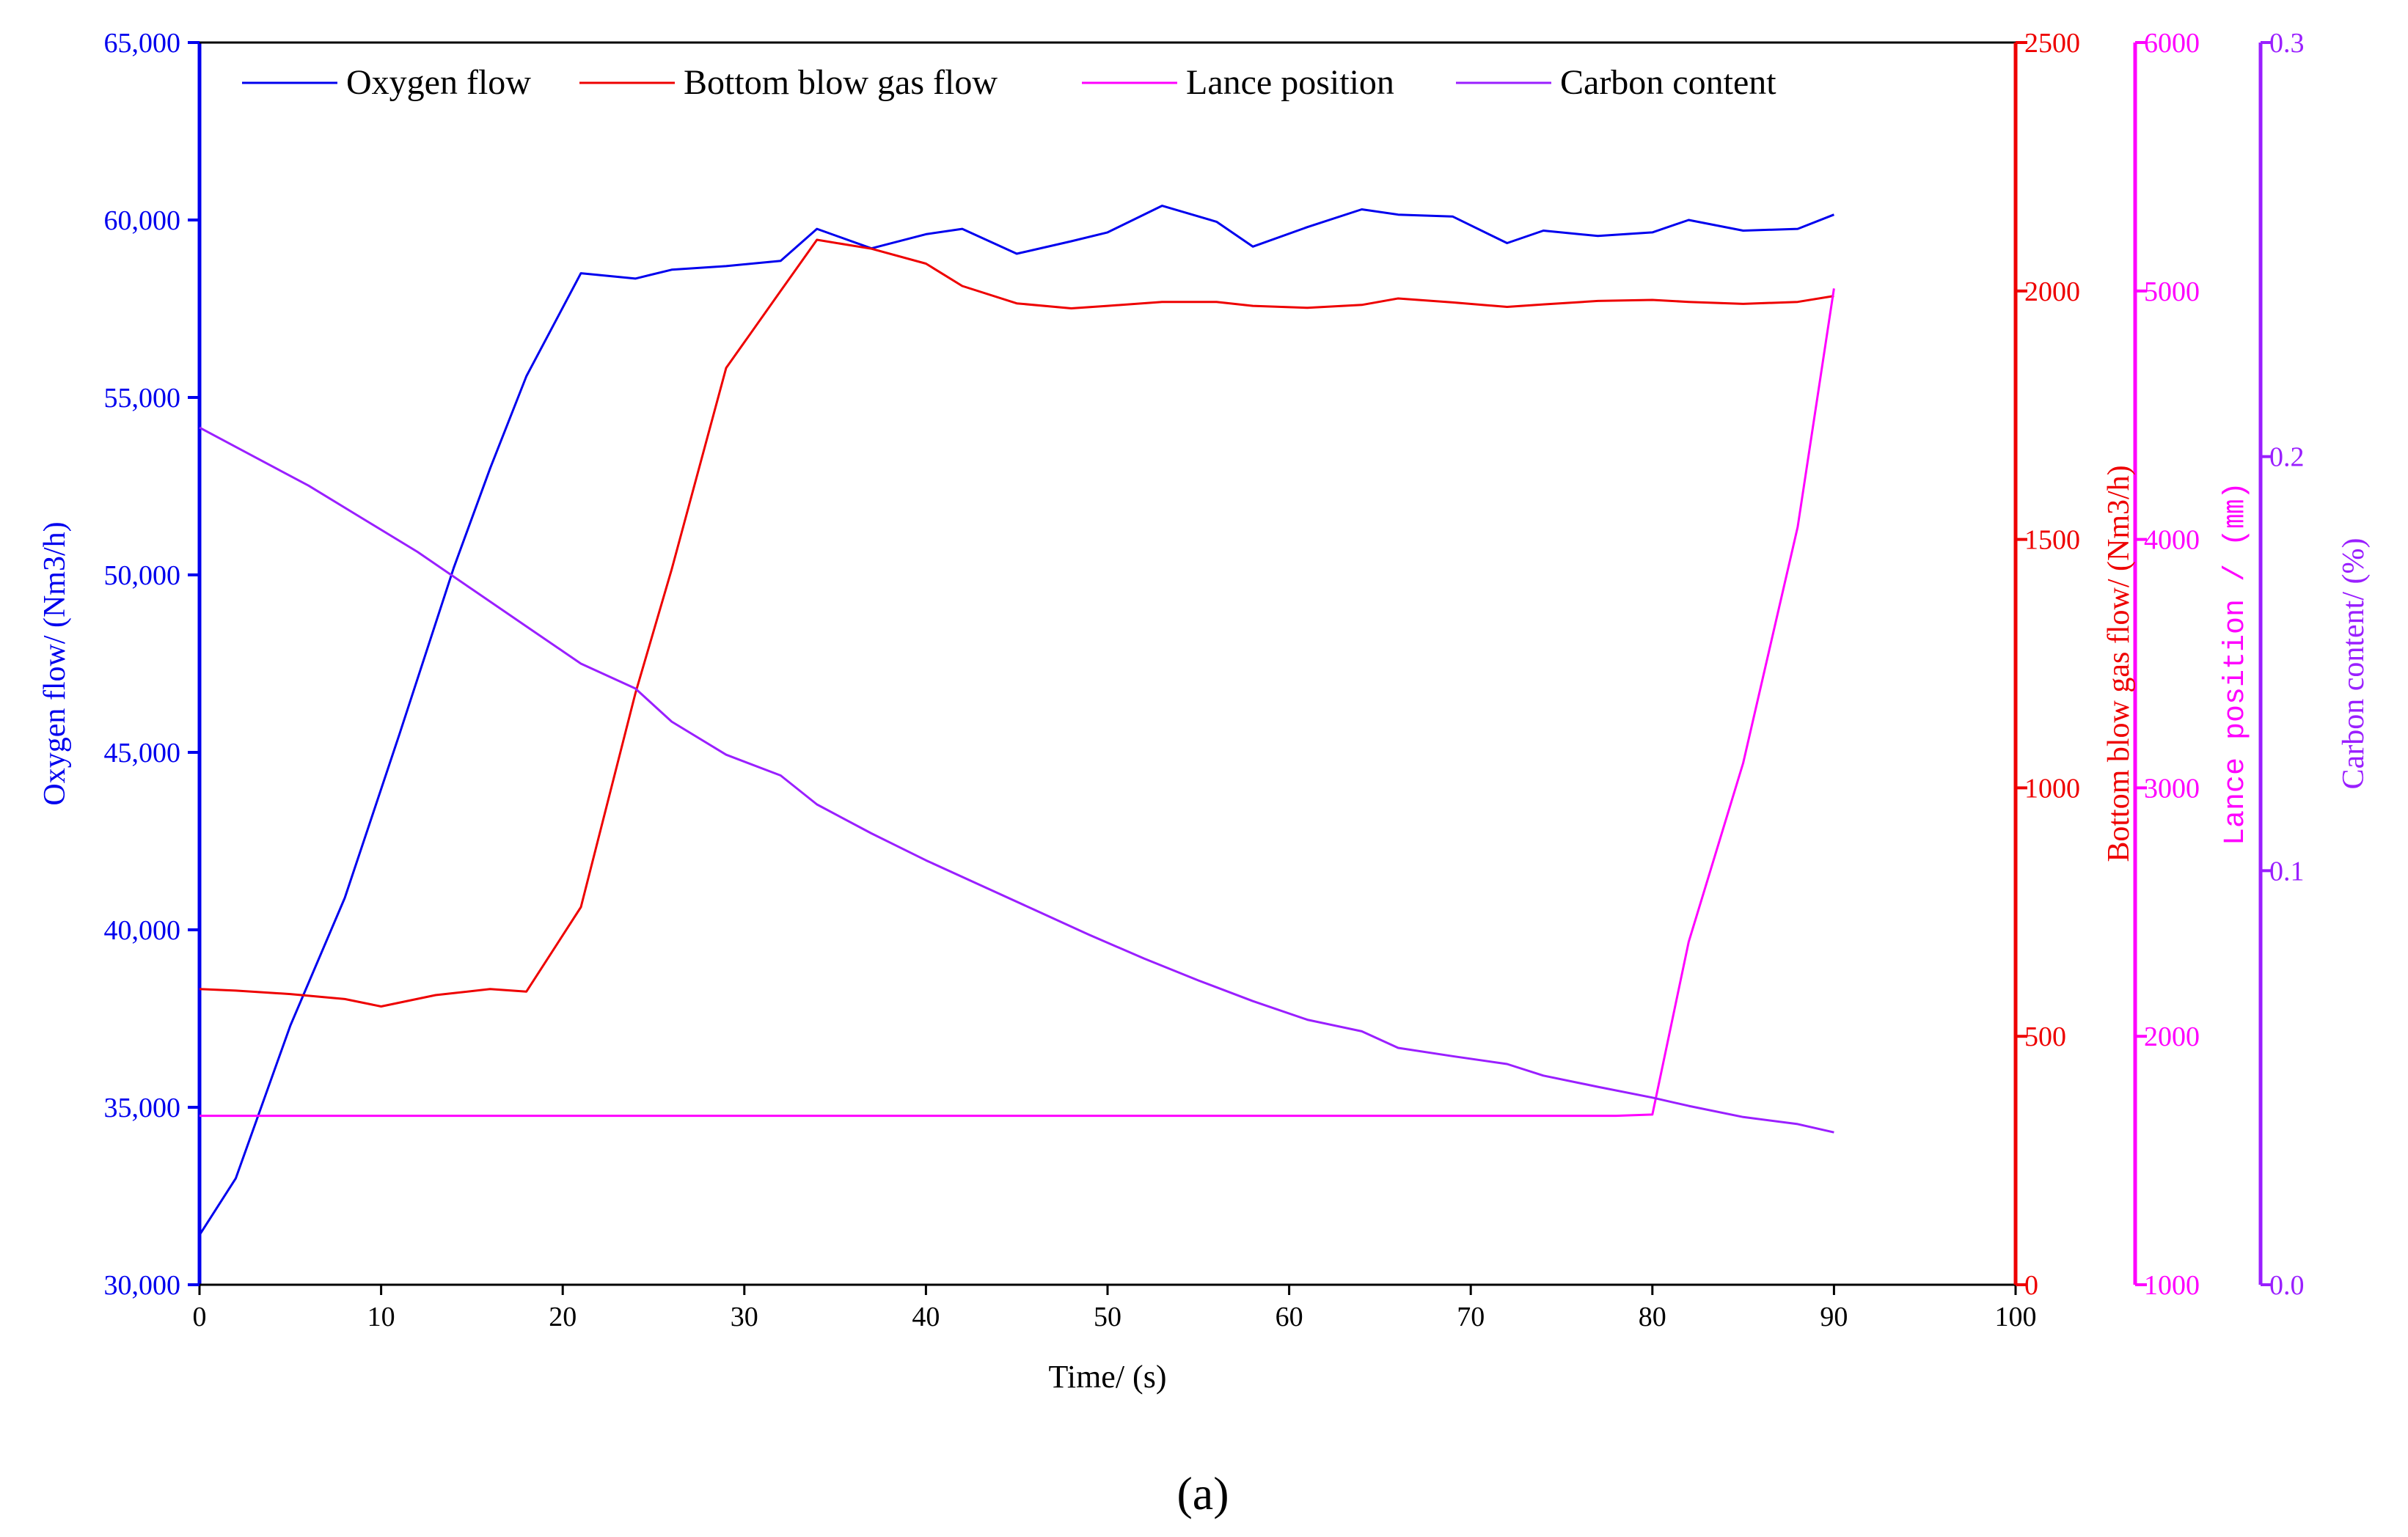 This screenshot has height=1537, width=2408. What do you see at coordinates (744, 1317) in the screenshot?
I see `x-tick-label: 30` at bounding box center [744, 1317].